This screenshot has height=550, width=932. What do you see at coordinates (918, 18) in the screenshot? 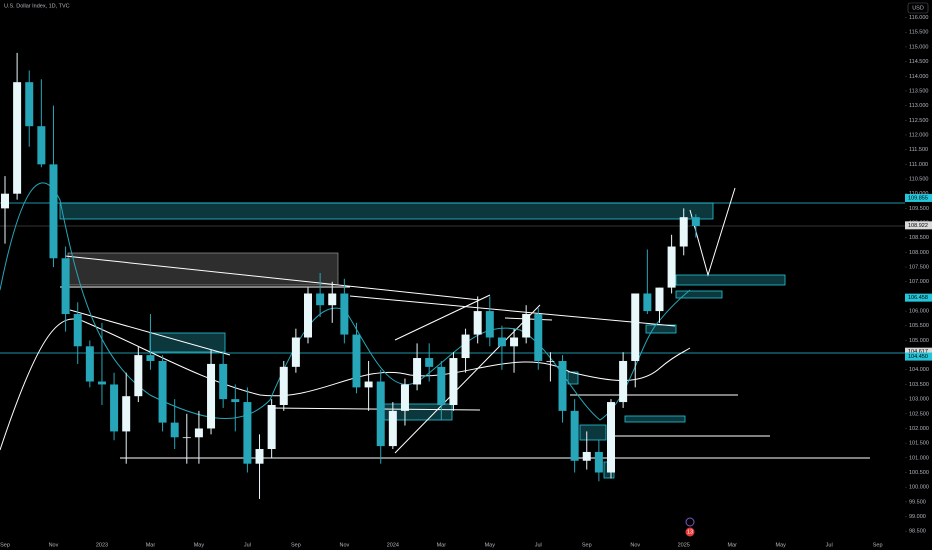
I see `y-tick-label: 116.000` at bounding box center [918, 18].